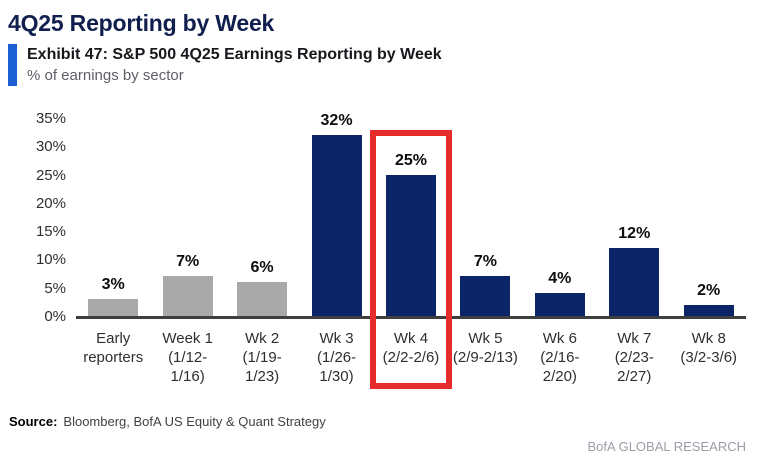 The width and height of the screenshot is (778, 467). I want to click on highlight-box, so click(411, 259).